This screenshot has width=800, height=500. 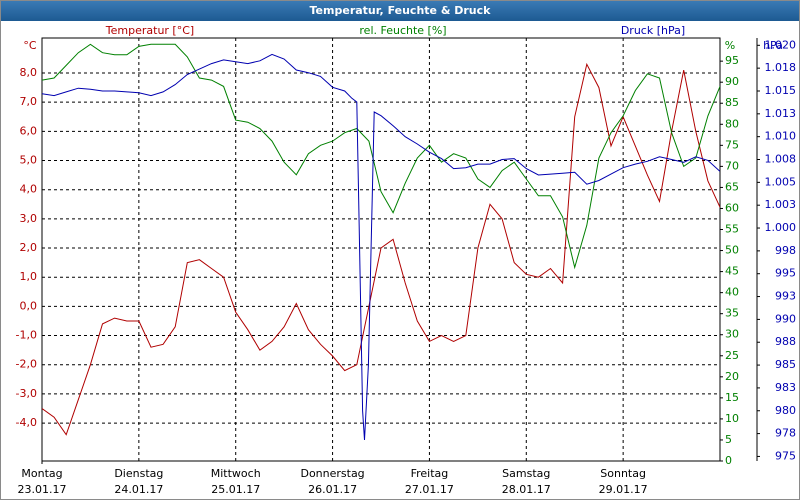 I want to click on y2-tick-label: 10, so click(x=732, y=418).